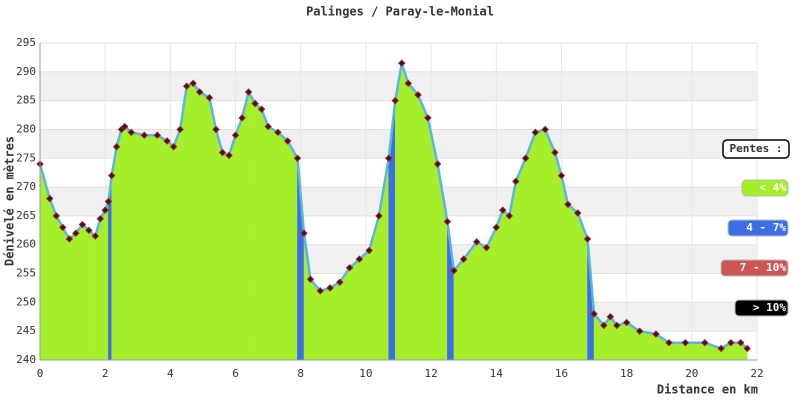 The height and width of the screenshot is (400, 800). What do you see at coordinates (105, 373) in the screenshot?
I see `x-tick-label: 2` at bounding box center [105, 373].